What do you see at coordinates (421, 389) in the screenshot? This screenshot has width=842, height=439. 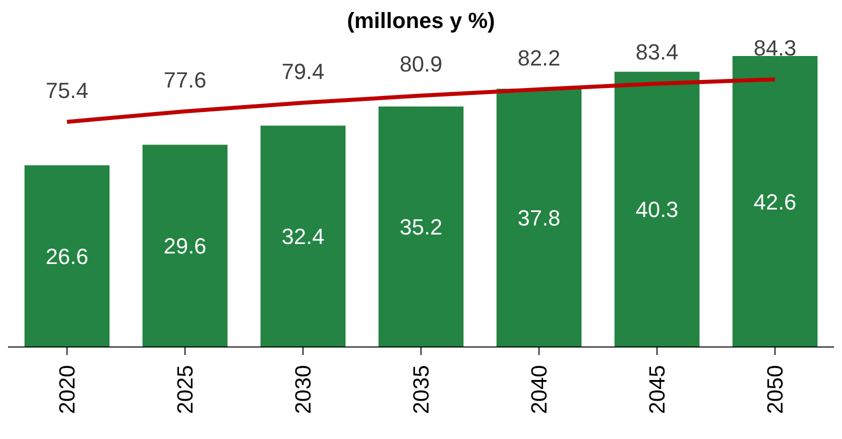 I see `x-tick-label: 2035` at bounding box center [421, 389].